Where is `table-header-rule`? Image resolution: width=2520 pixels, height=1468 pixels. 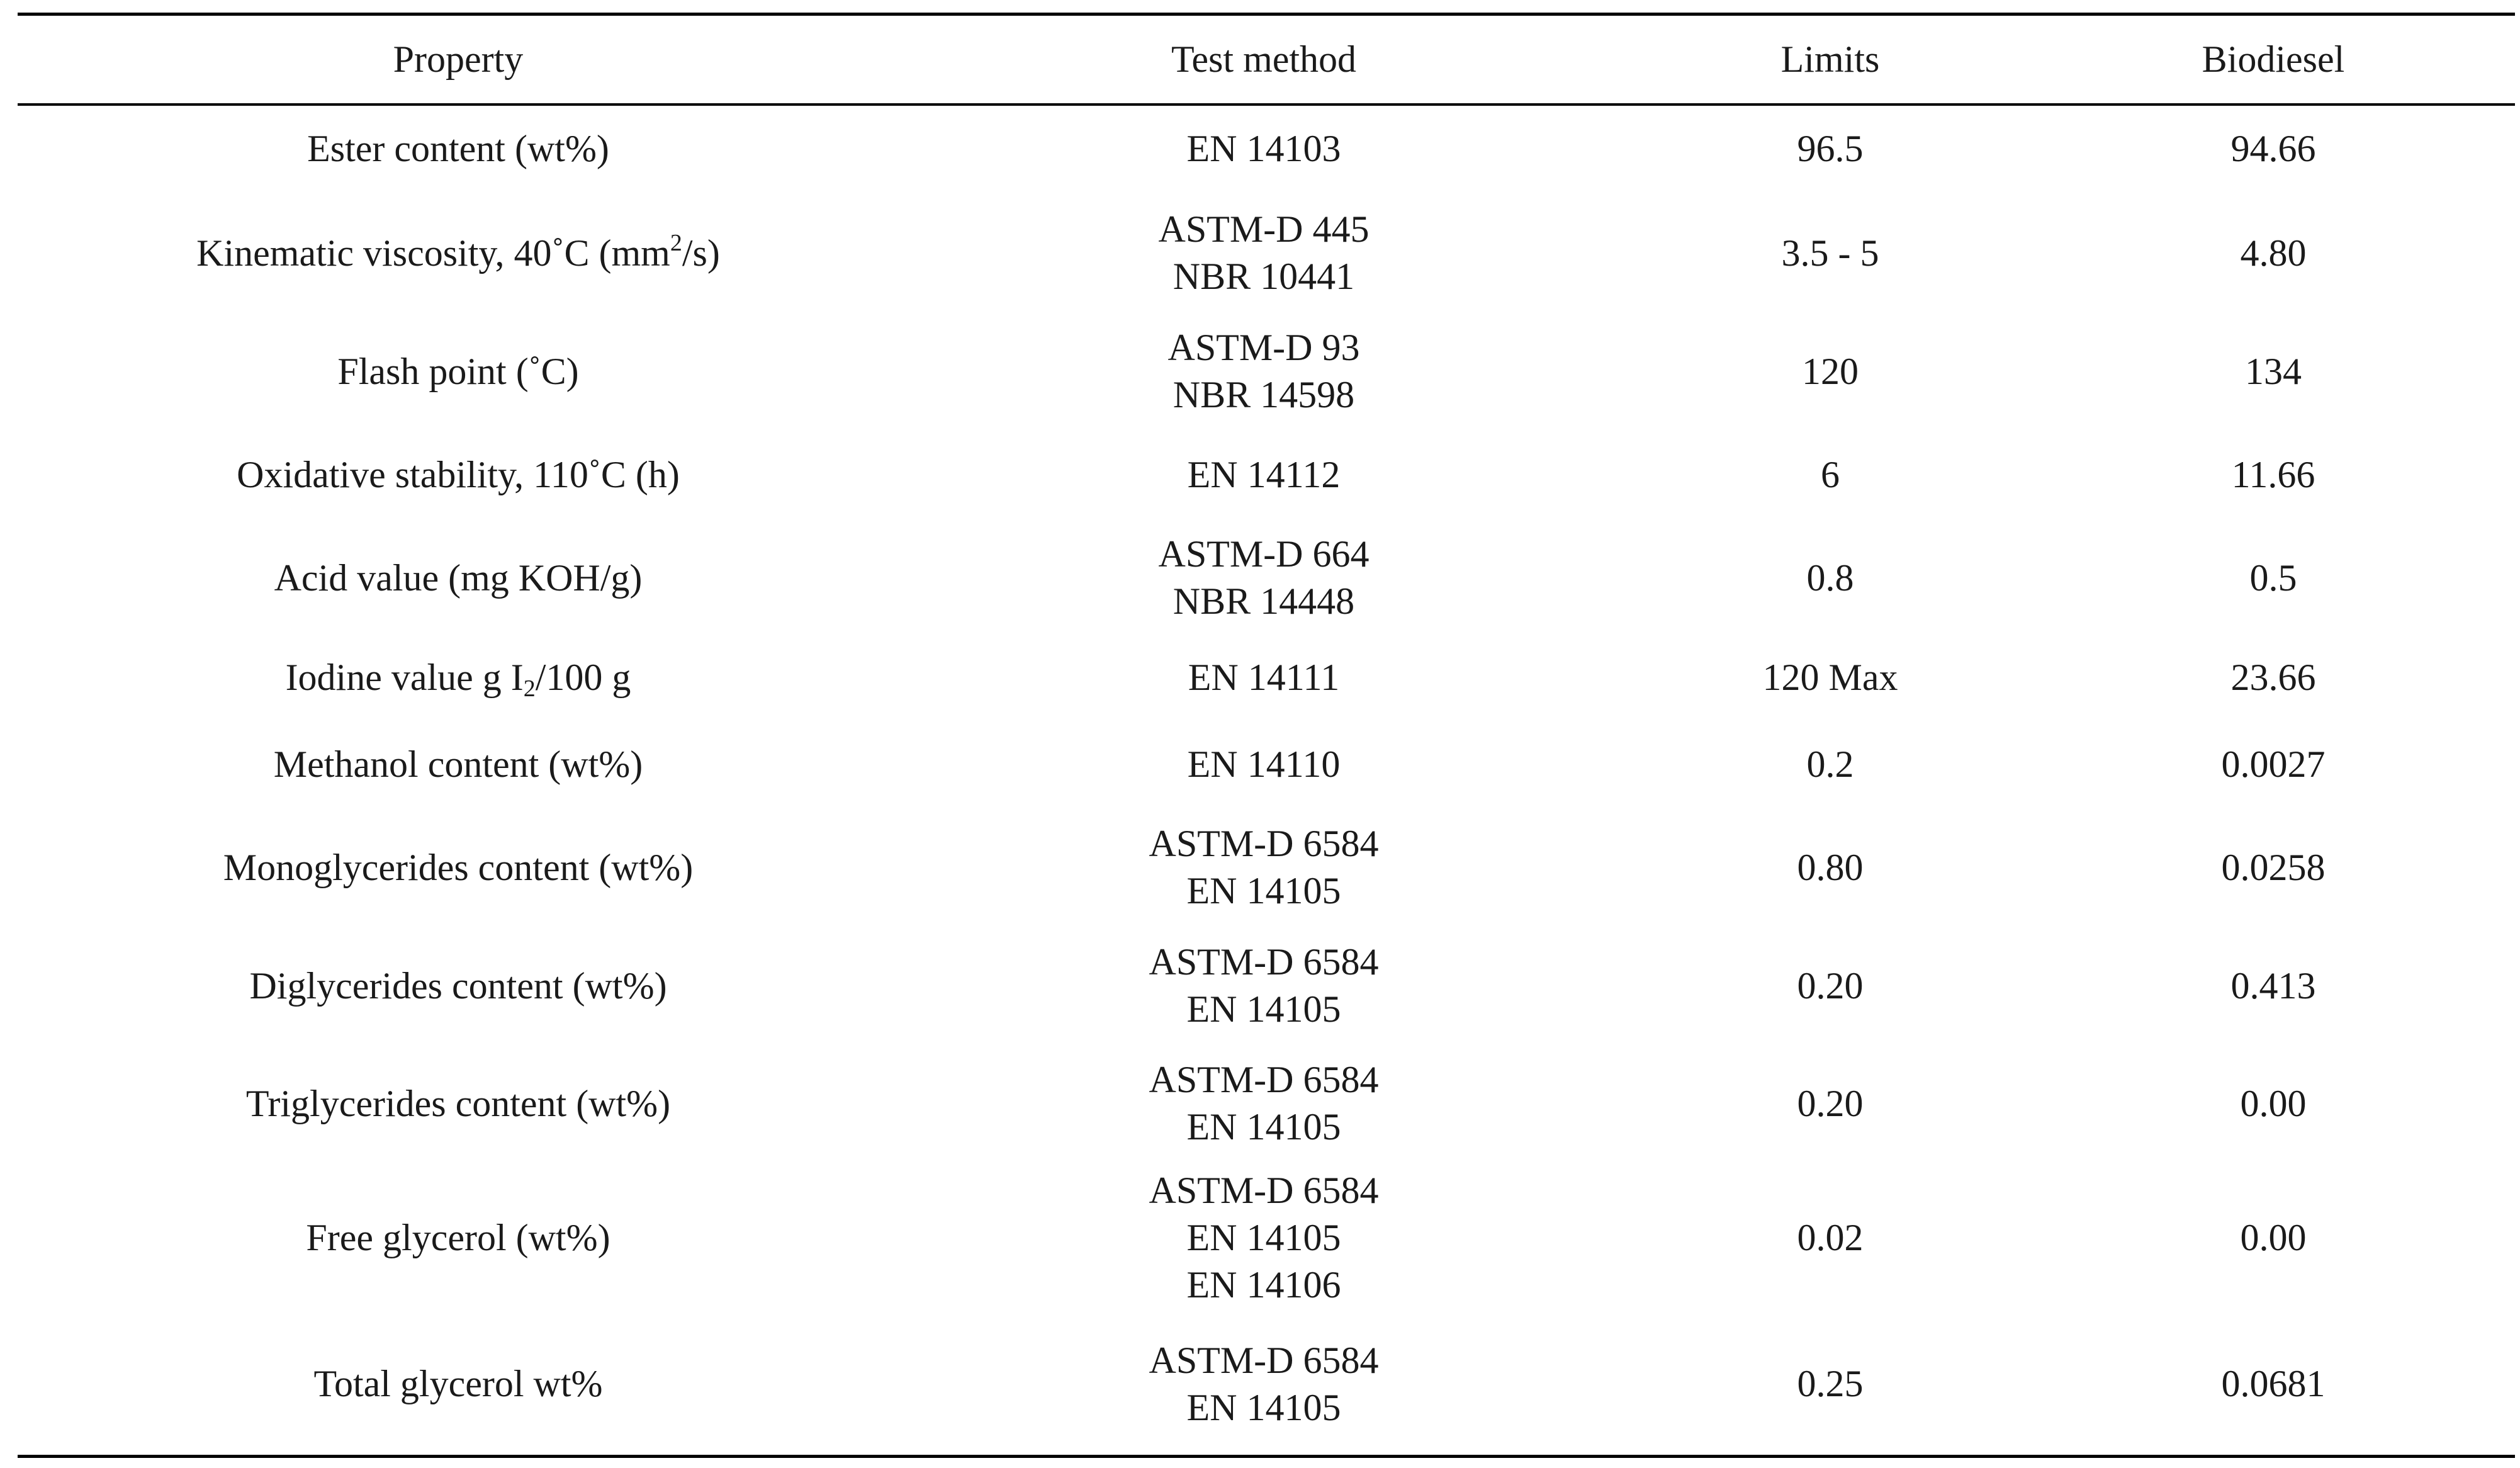 table-header-rule is located at coordinates (1266, 104).